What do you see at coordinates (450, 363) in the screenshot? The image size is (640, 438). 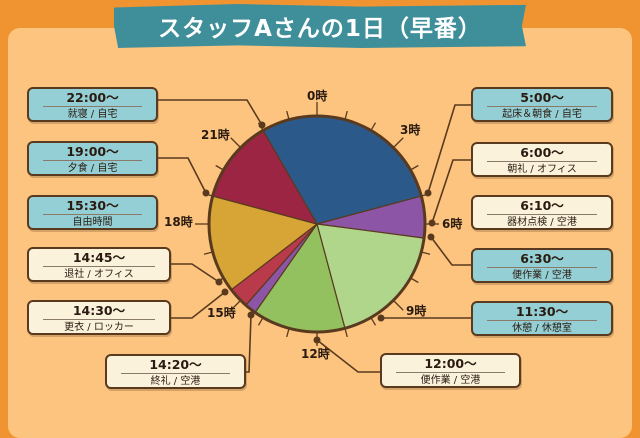 I see `schedule-time: 12:00〜` at bounding box center [450, 363].